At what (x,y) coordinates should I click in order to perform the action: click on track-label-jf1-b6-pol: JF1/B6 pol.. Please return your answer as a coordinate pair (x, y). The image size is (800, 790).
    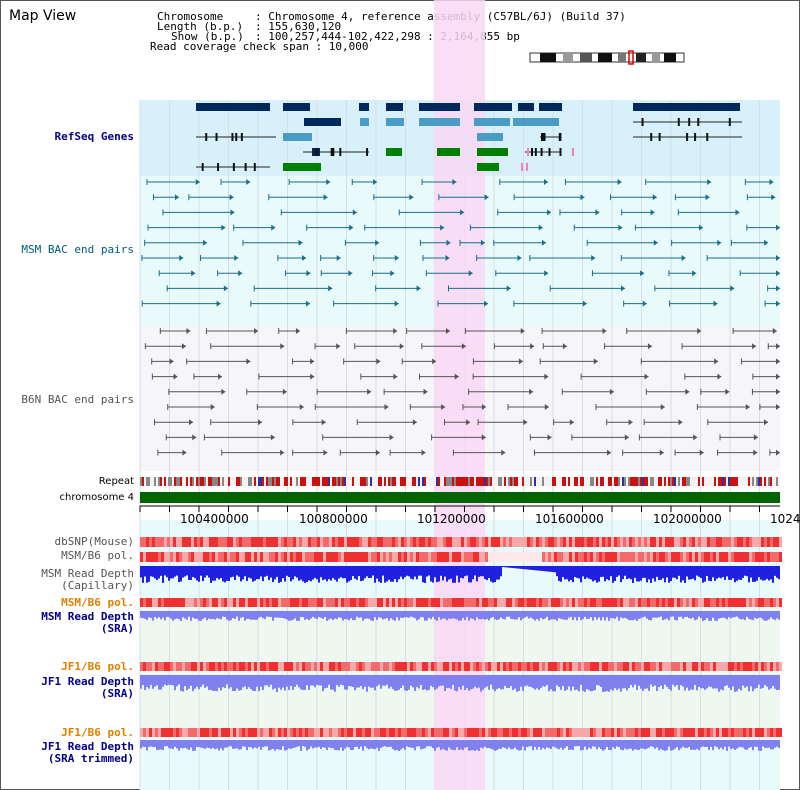
    Looking at the image, I should click on (97, 666).